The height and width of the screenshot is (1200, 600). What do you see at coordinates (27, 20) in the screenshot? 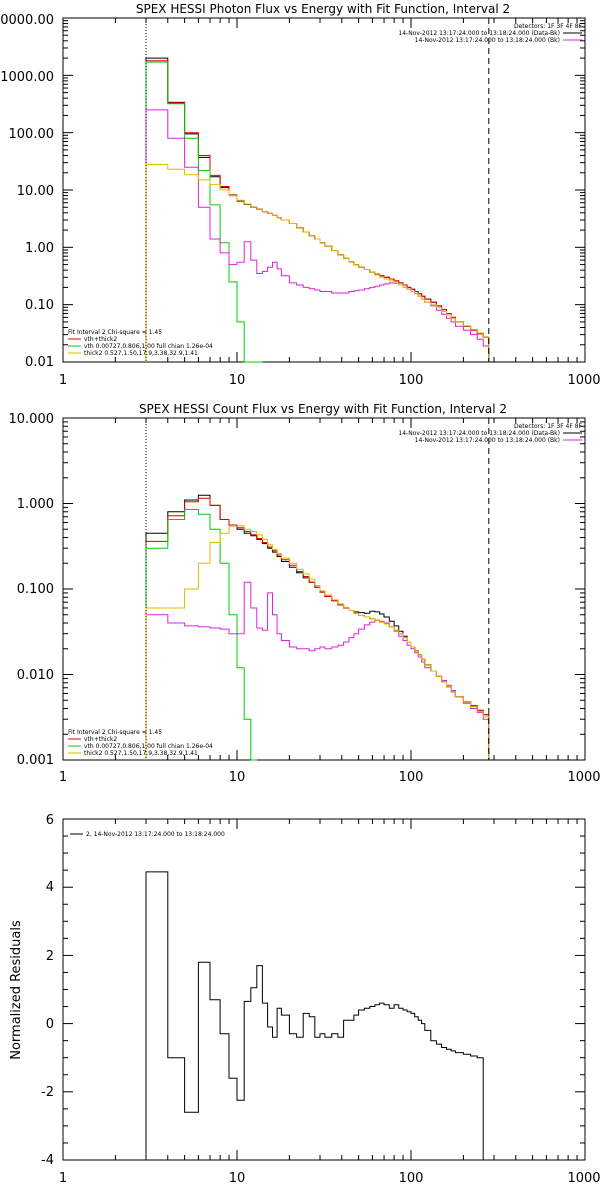
I see `y-tick-label: 10000.00` at bounding box center [27, 20].